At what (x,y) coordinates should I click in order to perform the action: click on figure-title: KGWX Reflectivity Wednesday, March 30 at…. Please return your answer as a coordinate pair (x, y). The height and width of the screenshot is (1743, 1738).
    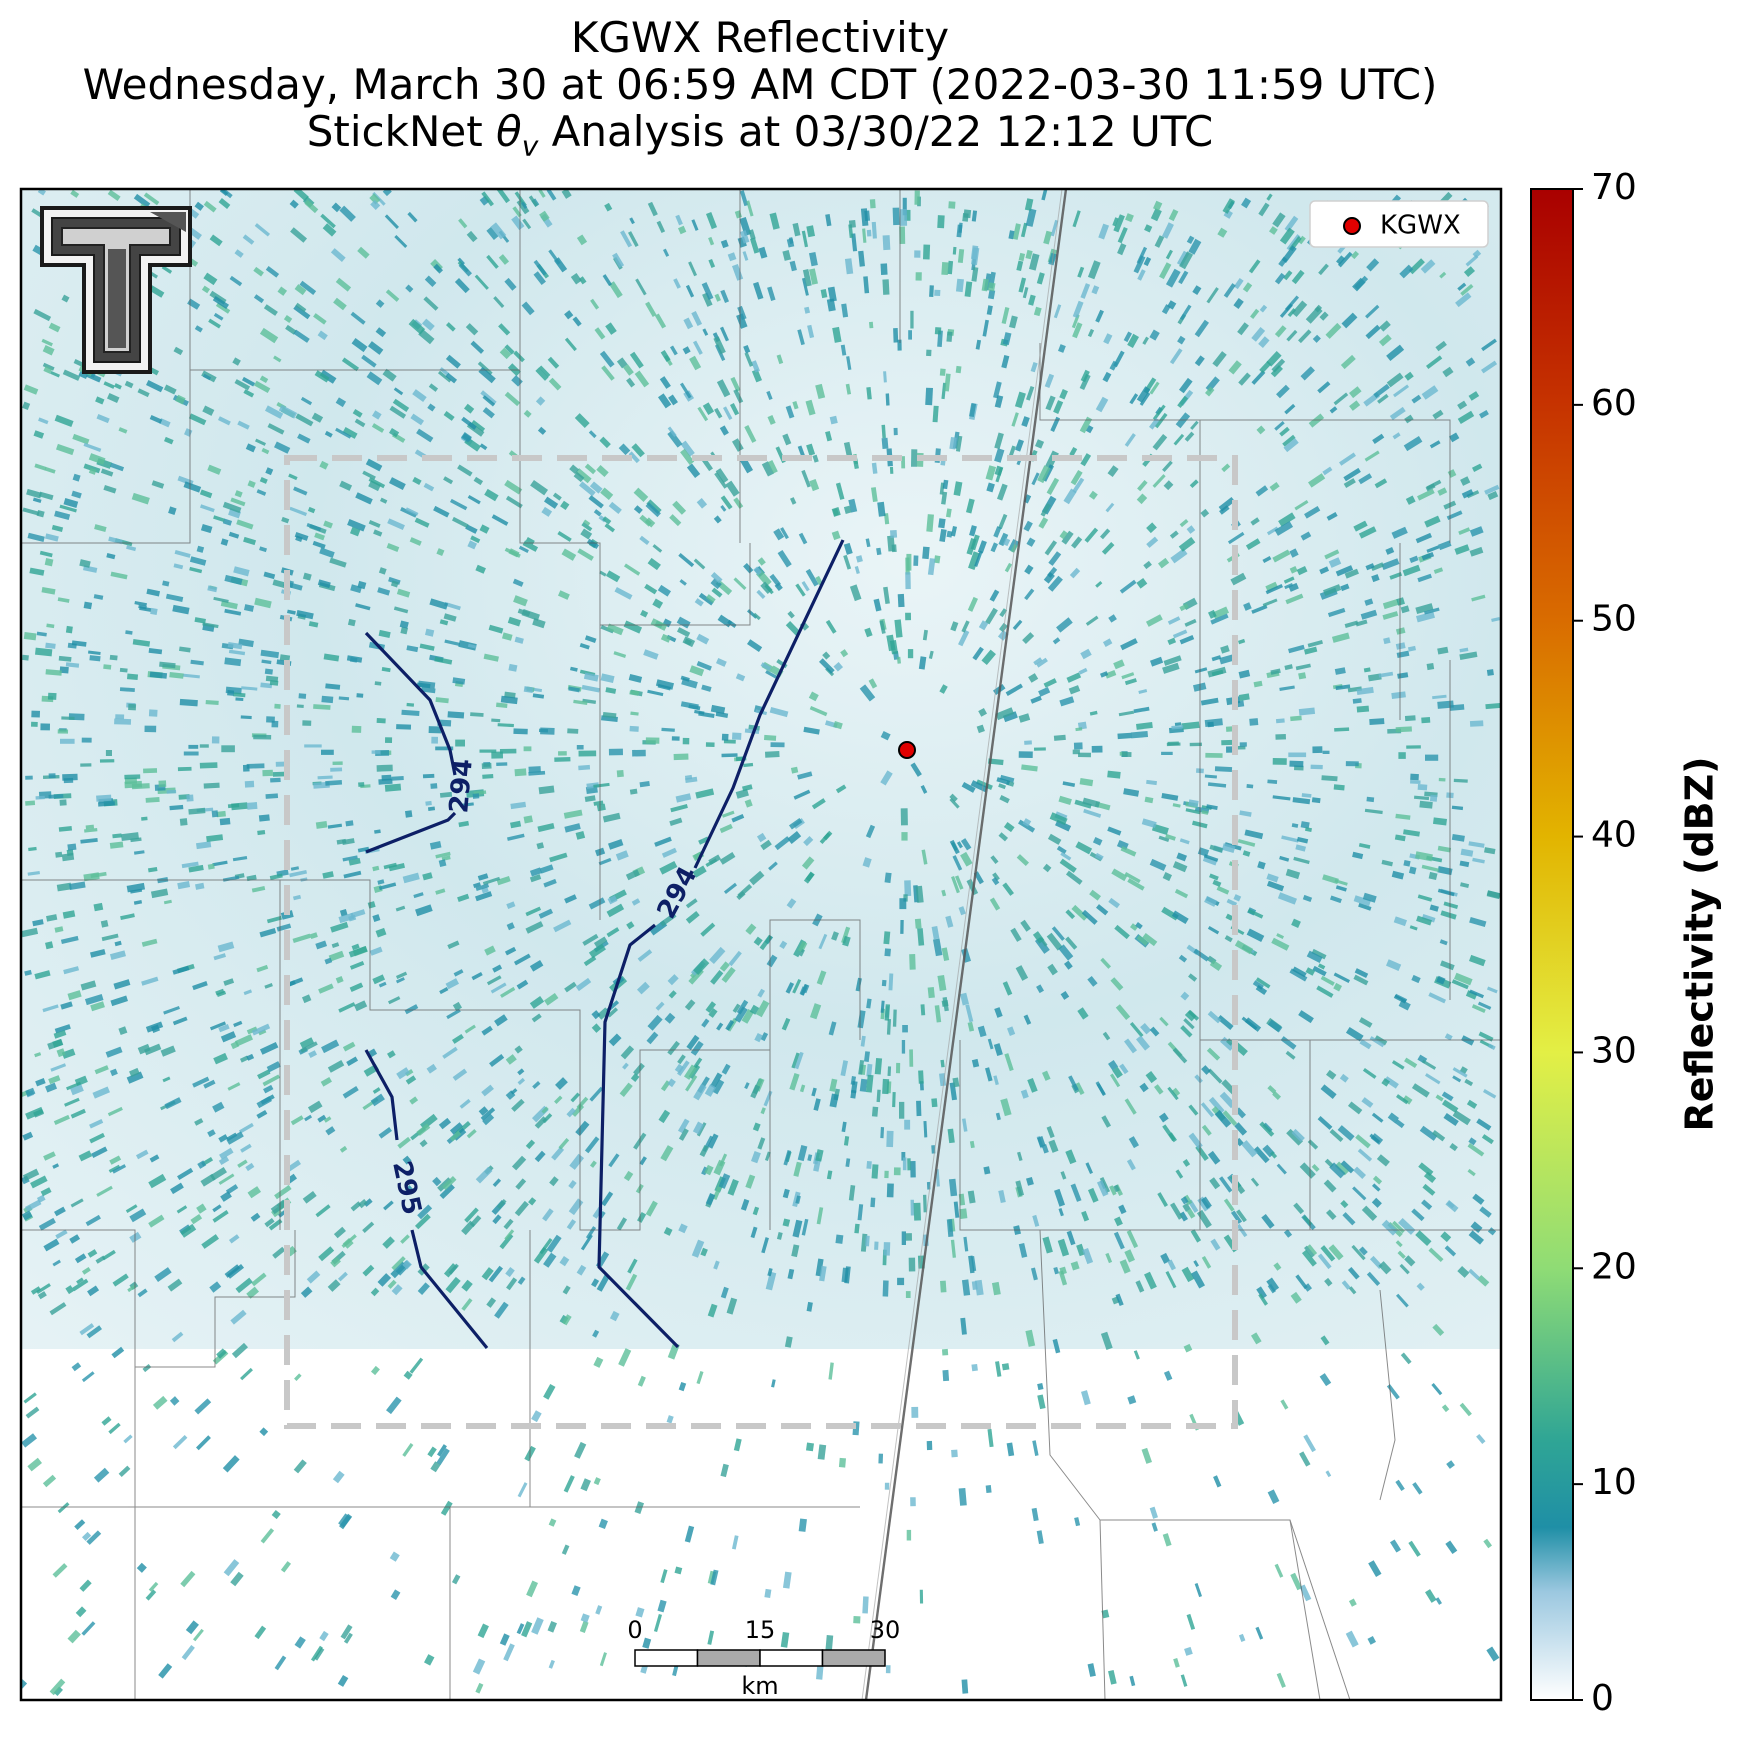
    Looking at the image, I should click on (760, 91).